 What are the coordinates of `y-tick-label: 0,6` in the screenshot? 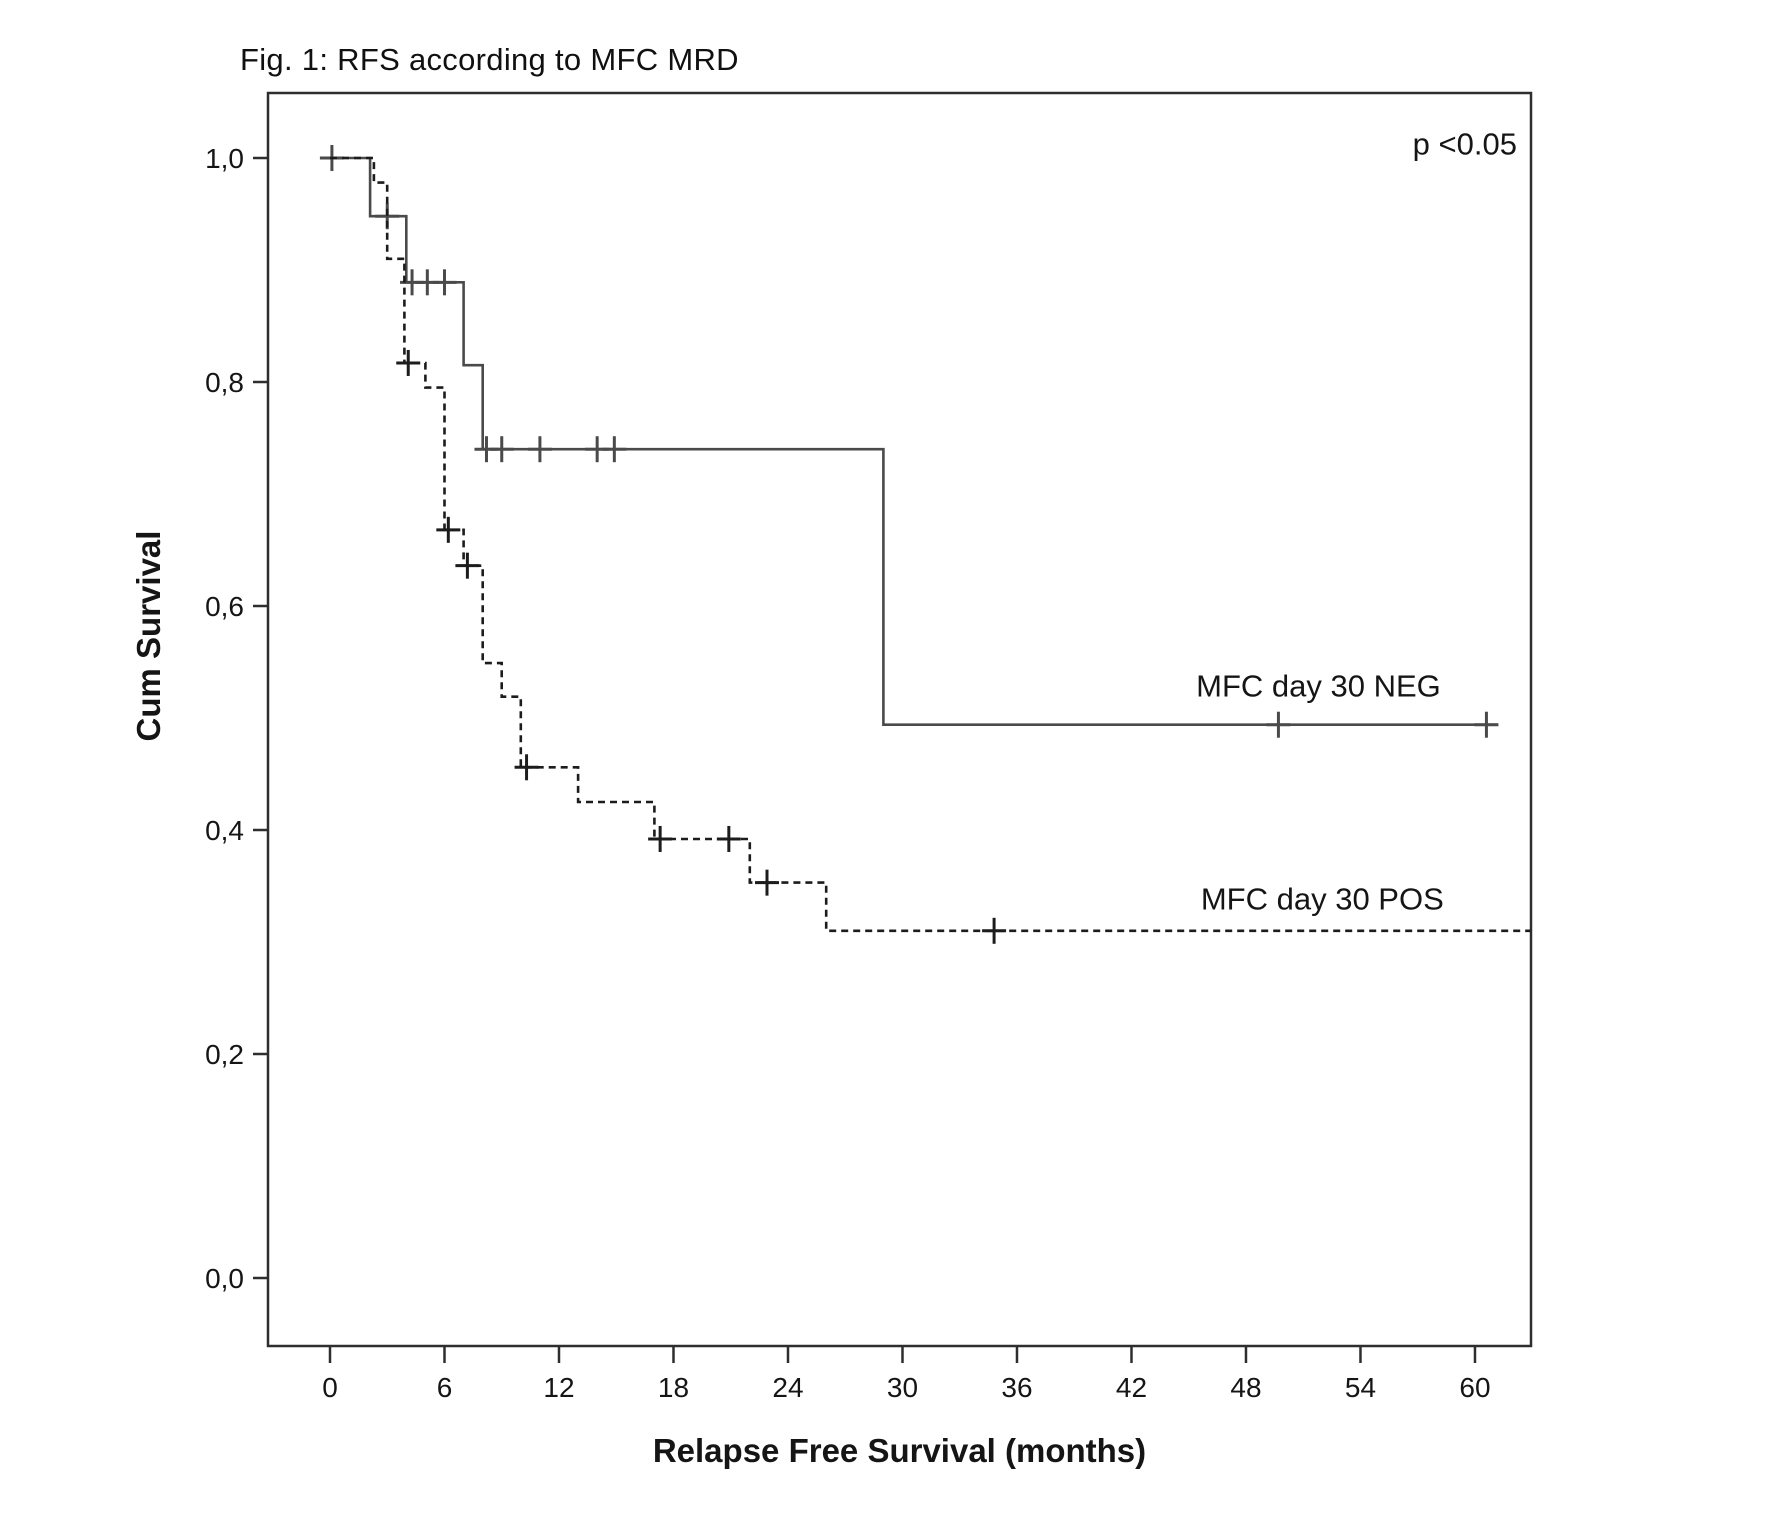 It's located at (224, 606).